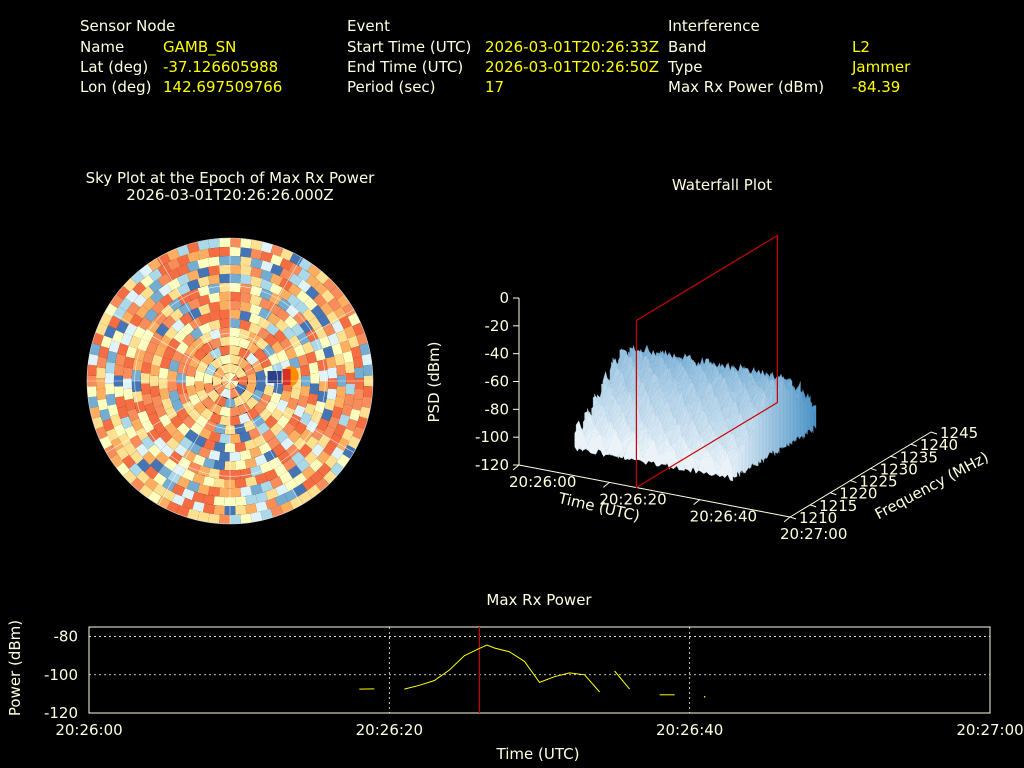 The image size is (1024, 768). Describe the element at coordinates (102, 47) in the screenshot. I see `sensor-name-label: Name` at that location.